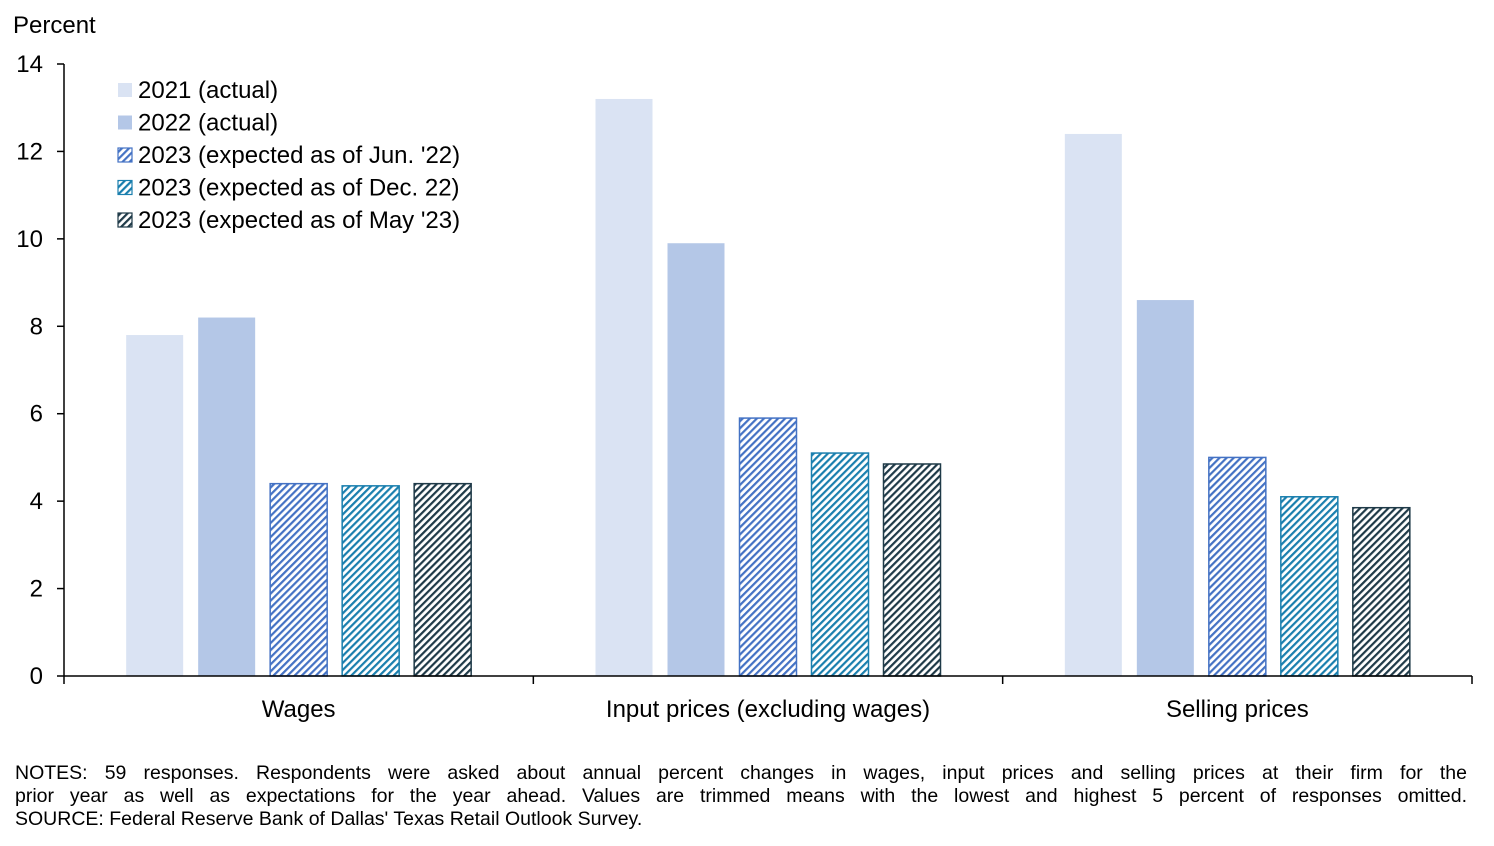  I want to click on legend-label: 2022 (actual), so click(208, 123).